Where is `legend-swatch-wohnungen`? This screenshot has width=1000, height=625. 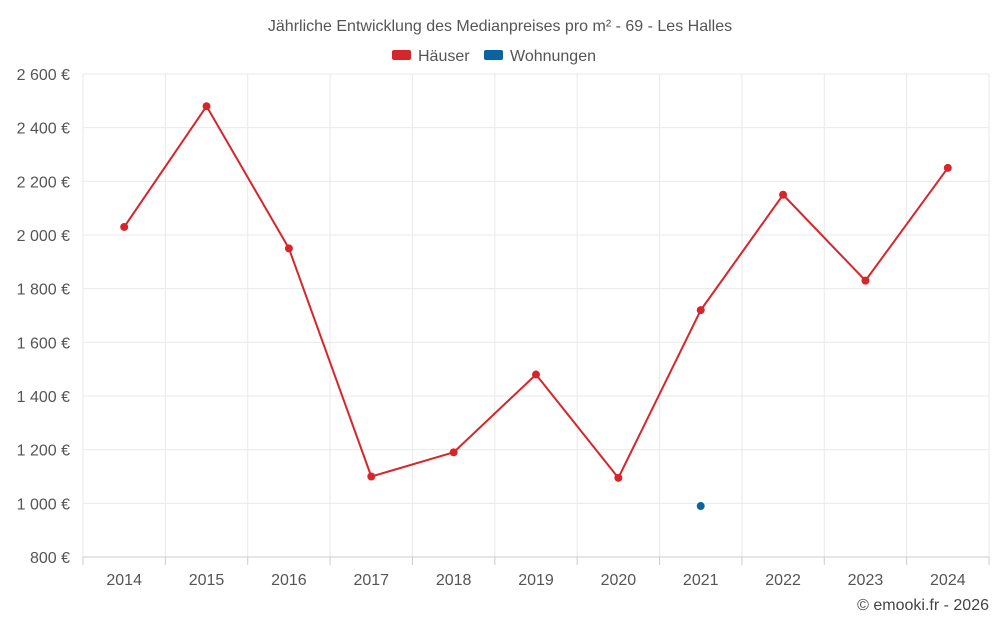 legend-swatch-wohnungen is located at coordinates (493, 55).